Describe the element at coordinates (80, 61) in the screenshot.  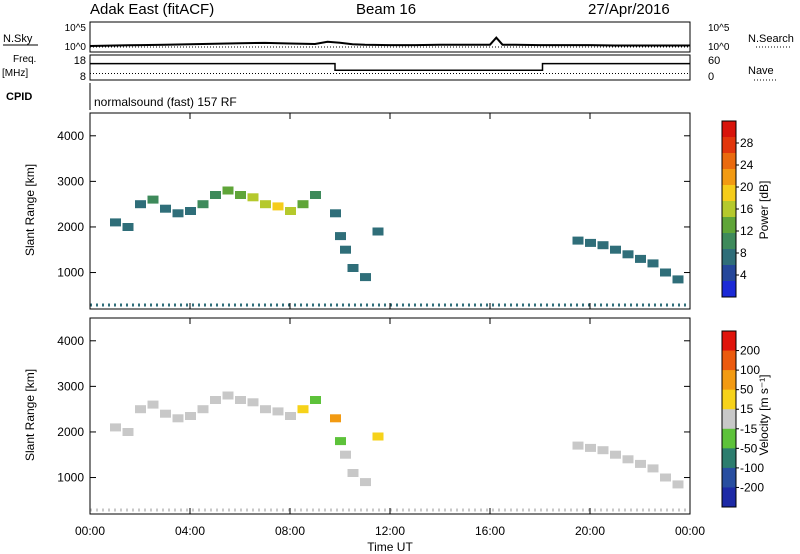
I see `freq-tick-top: 18` at that location.